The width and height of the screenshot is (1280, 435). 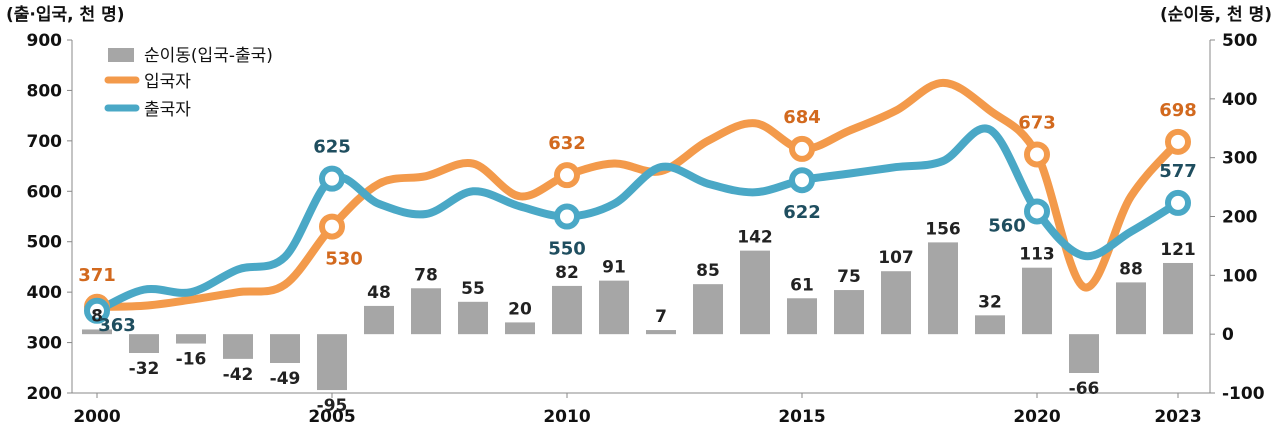 I want to click on net-migration-bar-label: 82, so click(x=567, y=273).